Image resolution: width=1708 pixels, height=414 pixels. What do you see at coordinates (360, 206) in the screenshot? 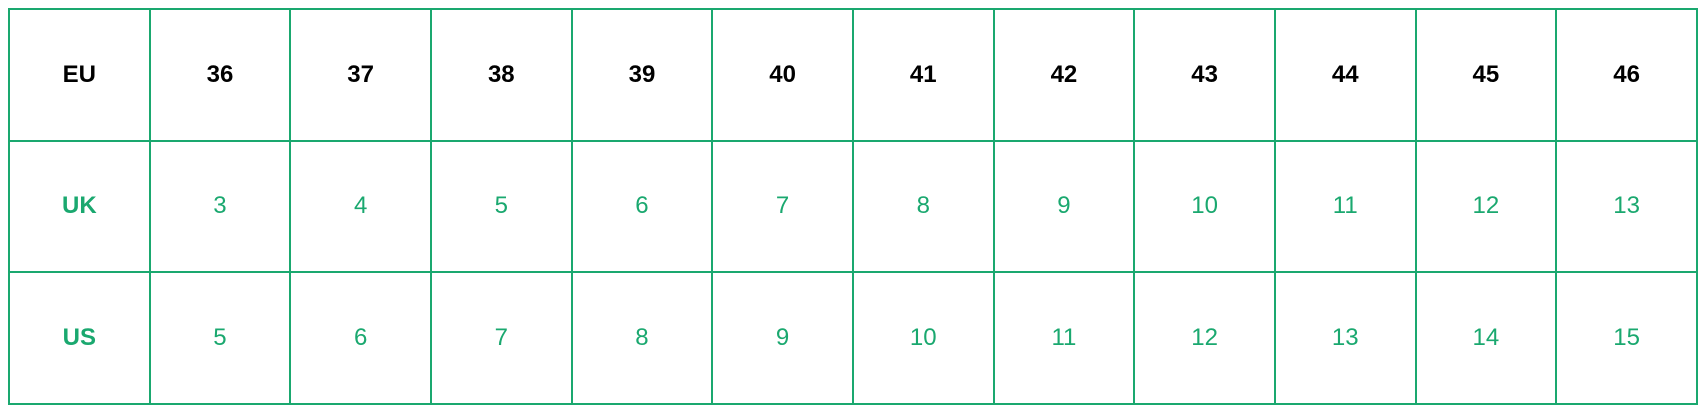
I see `size-cell: 4` at bounding box center [360, 206].